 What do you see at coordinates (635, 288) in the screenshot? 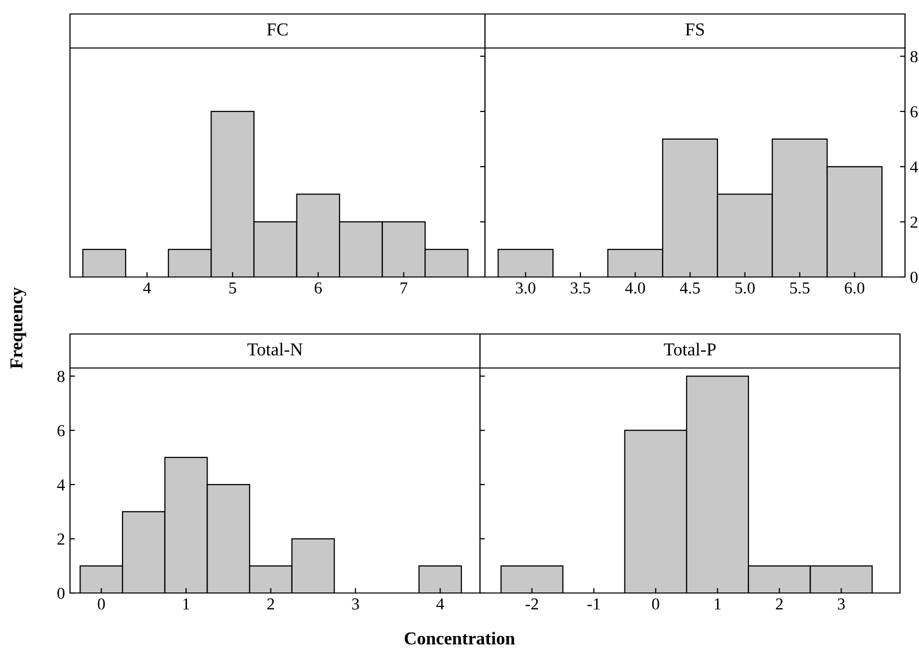
I see `x-tick-label: 4.0` at bounding box center [635, 288].